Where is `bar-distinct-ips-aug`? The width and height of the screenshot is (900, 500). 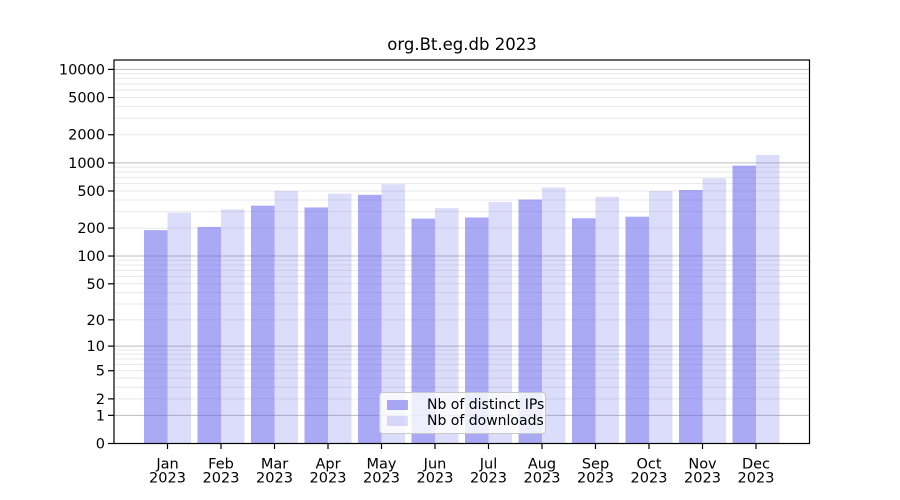 bar-distinct-ips-aug is located at coordinates (530, 321).